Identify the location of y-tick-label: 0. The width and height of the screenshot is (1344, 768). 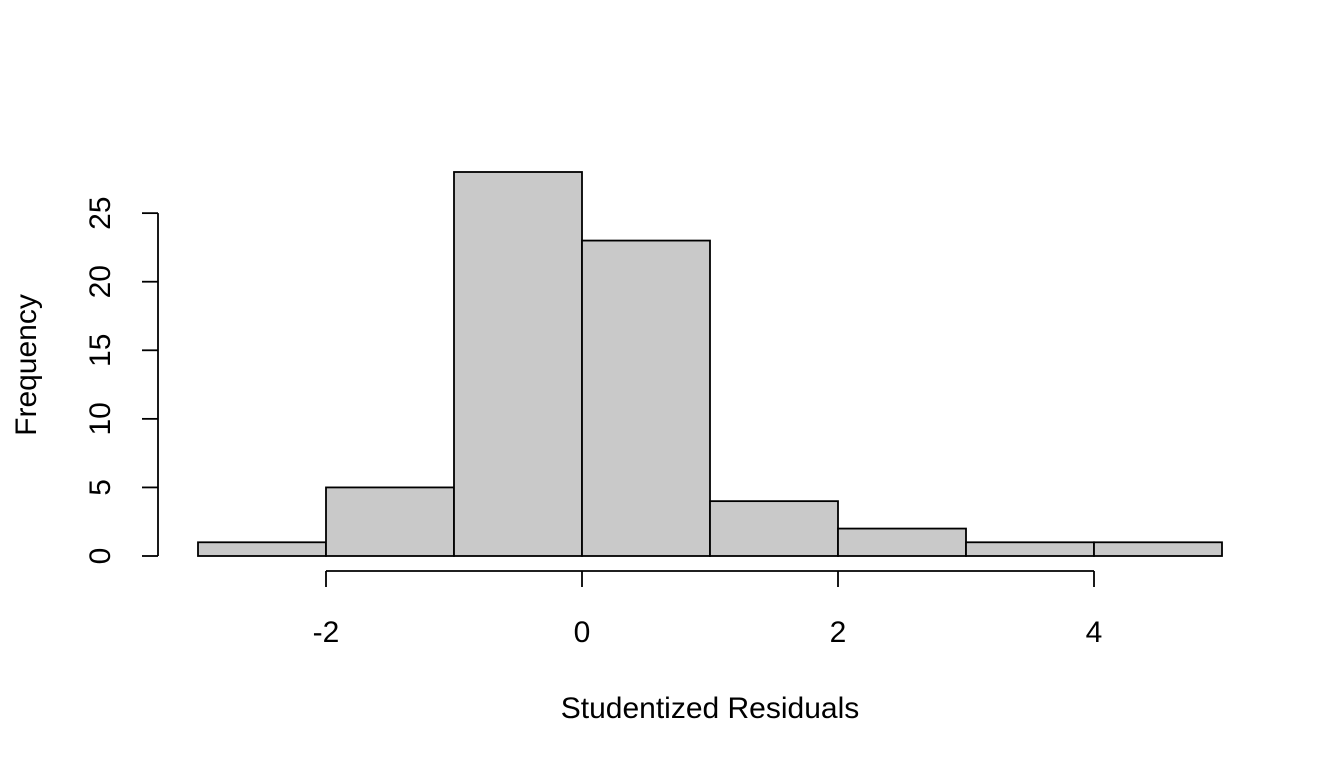
(100, 556).